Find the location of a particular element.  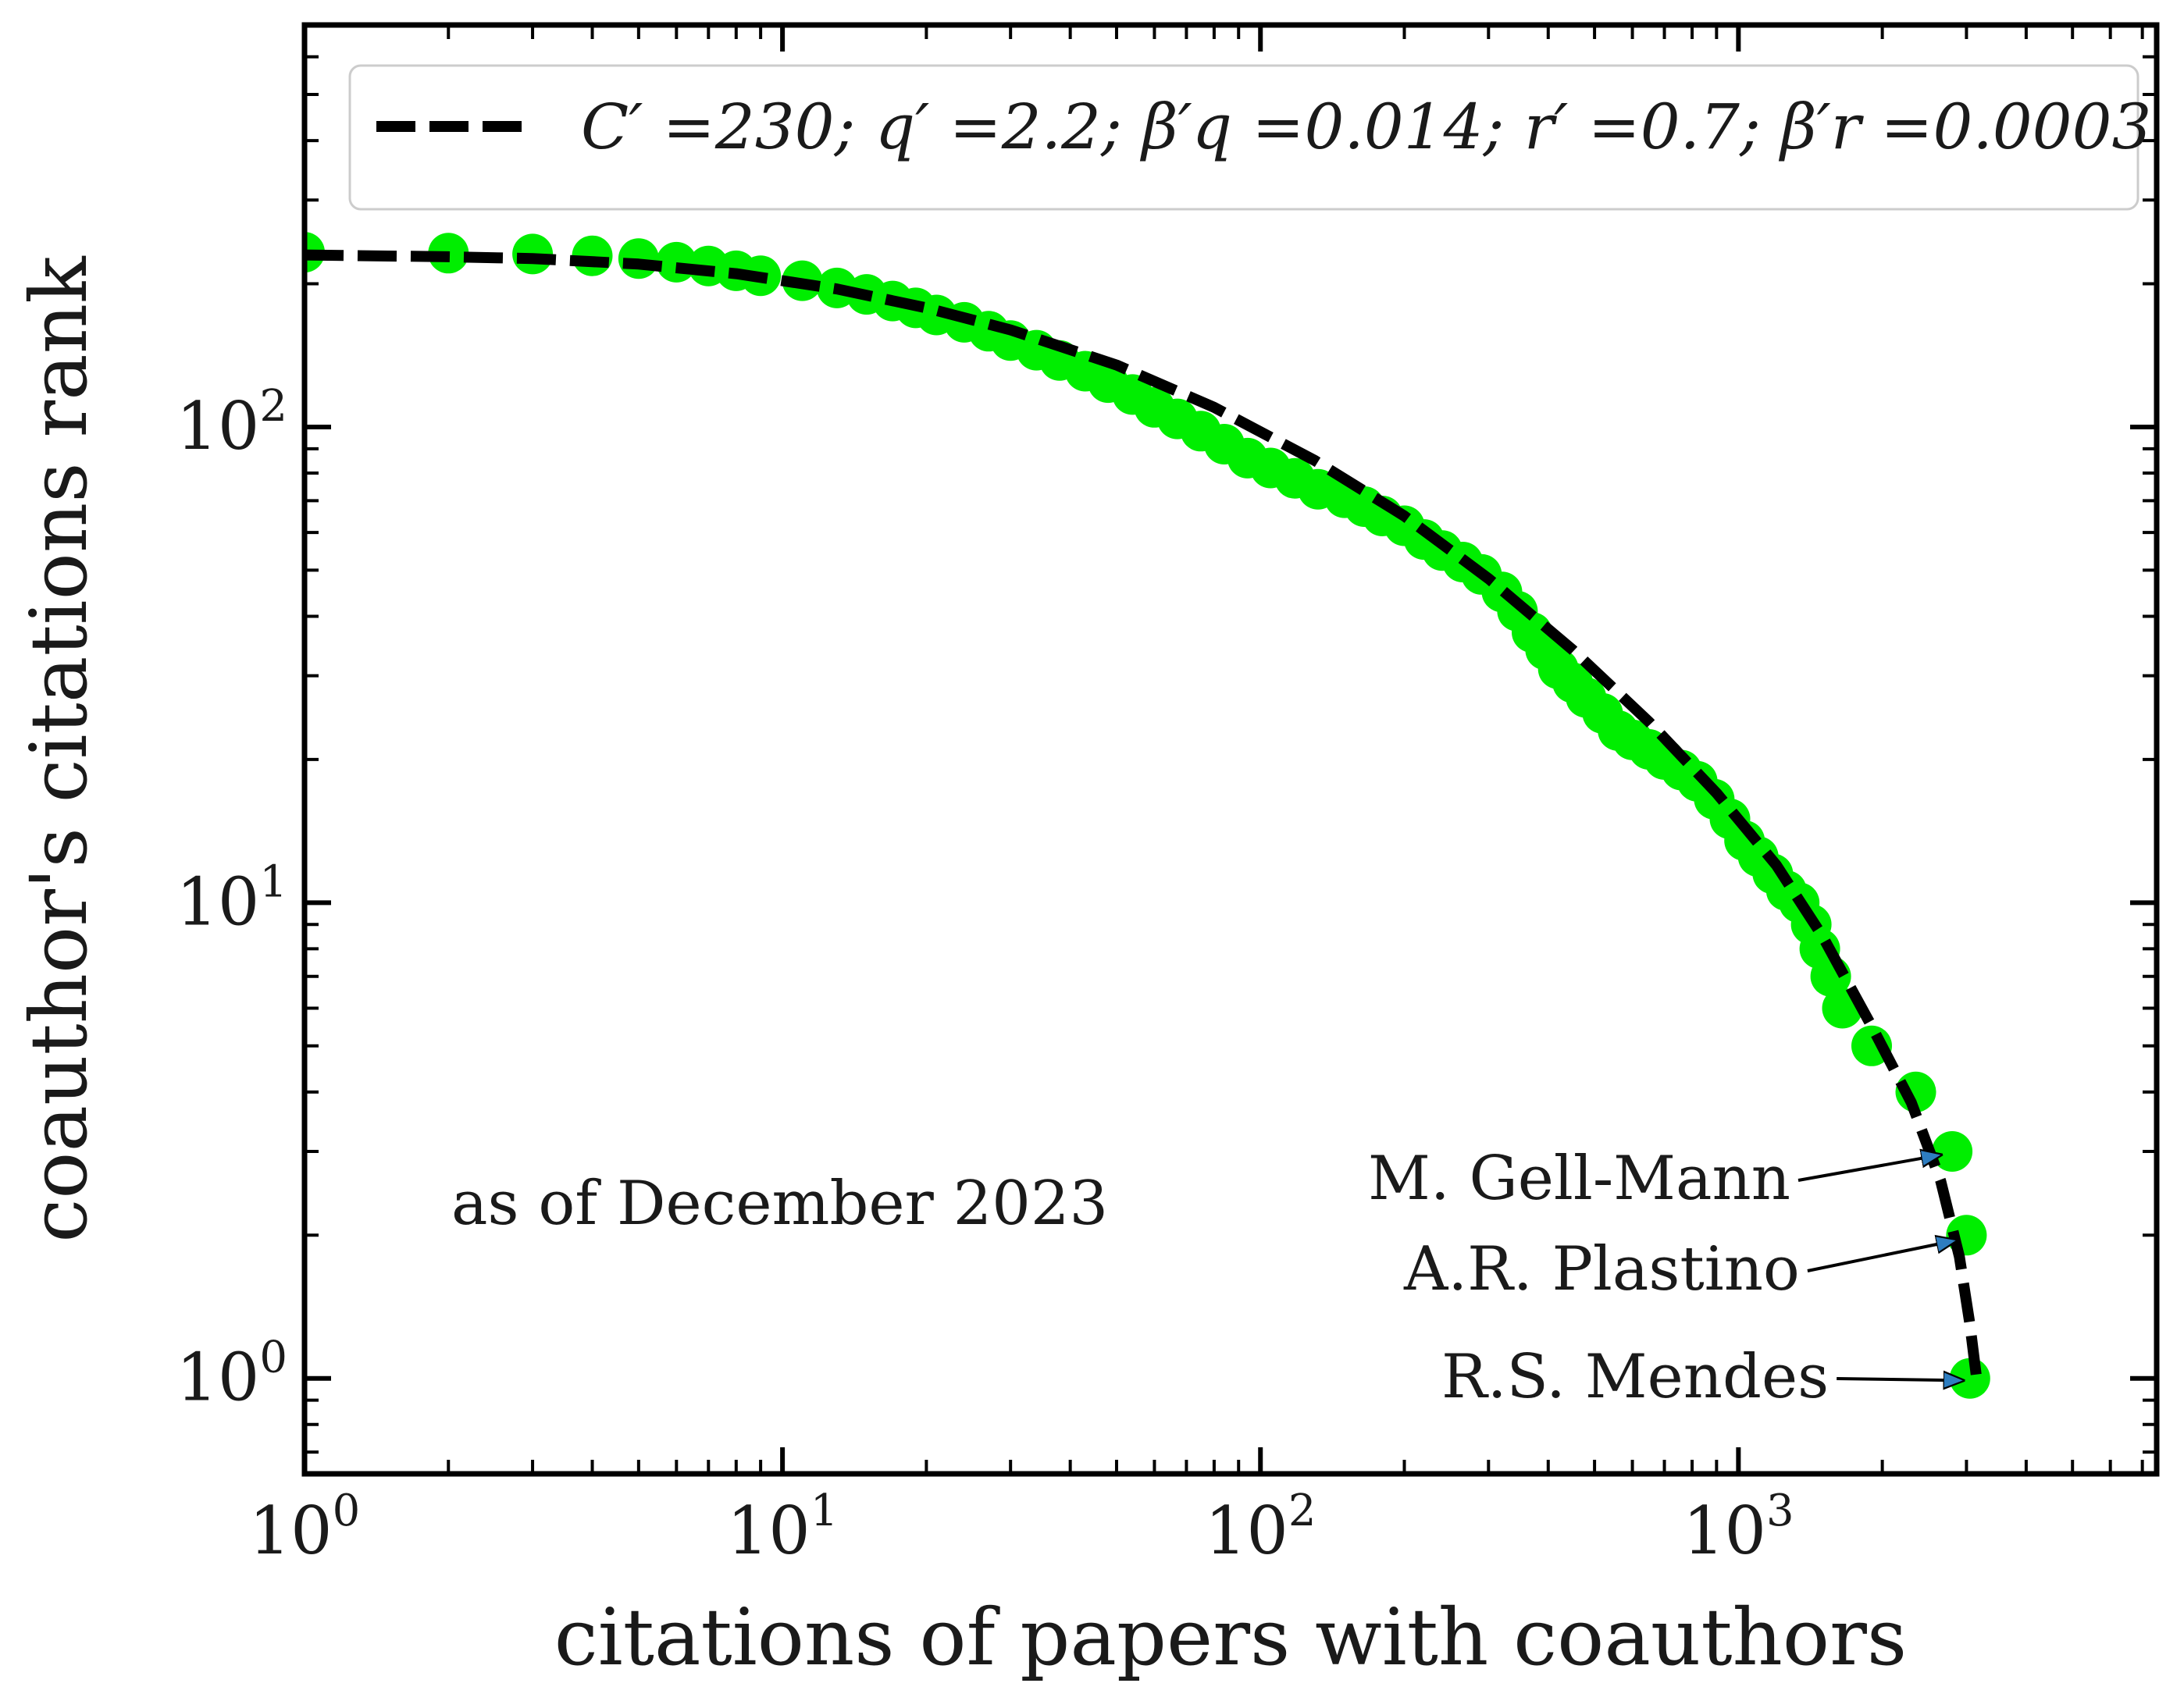

annotation-arrows is located at coordinates (1880, 1267).